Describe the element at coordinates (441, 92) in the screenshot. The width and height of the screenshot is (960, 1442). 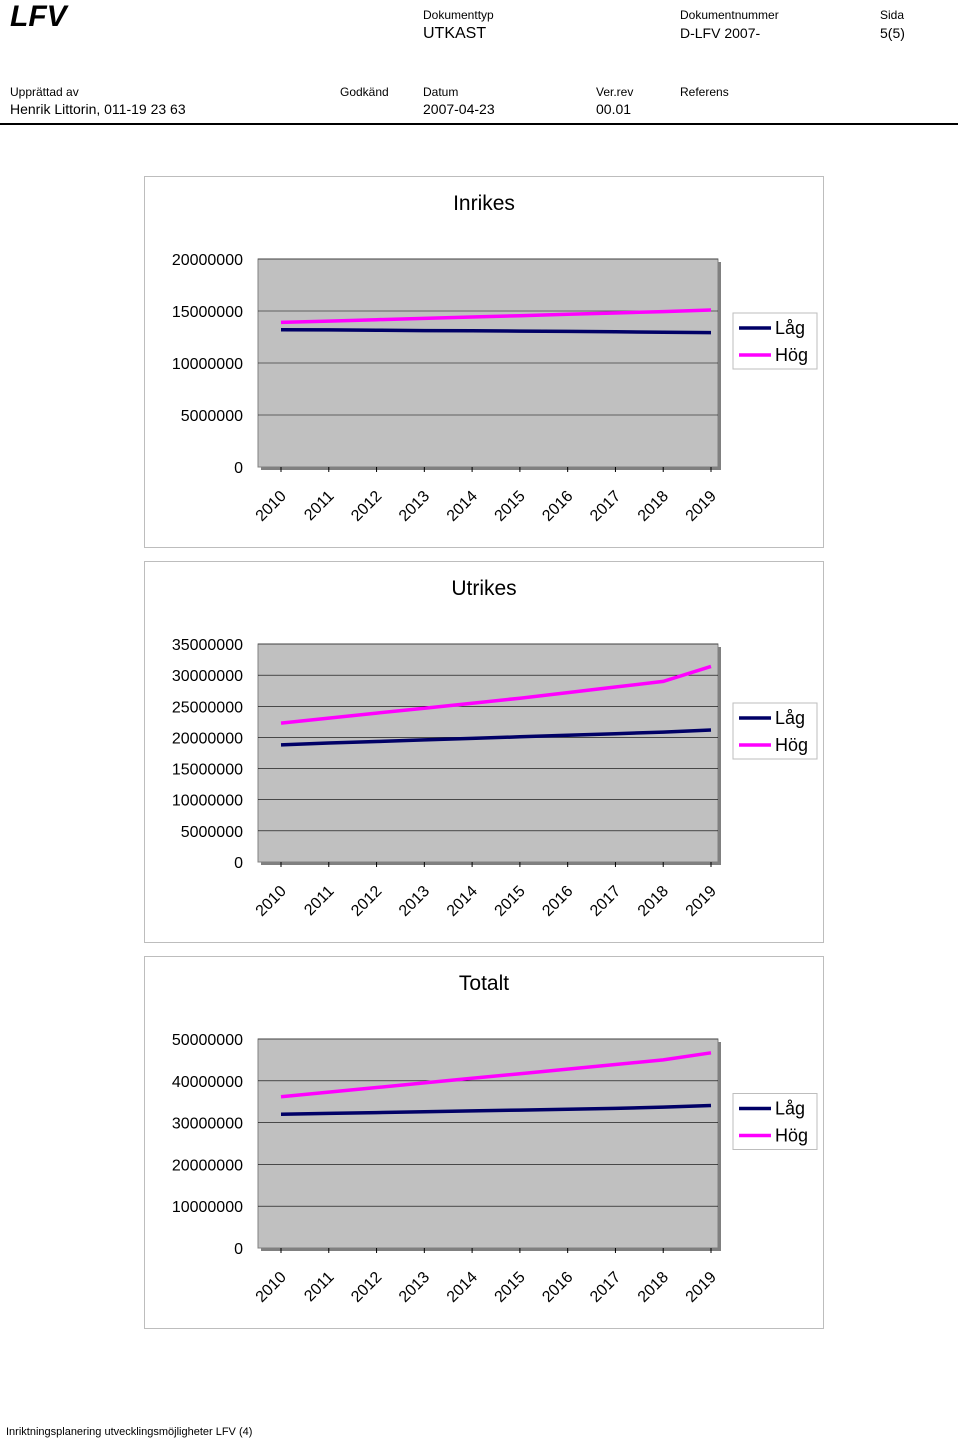
I see `date-label: Datum` at that location.